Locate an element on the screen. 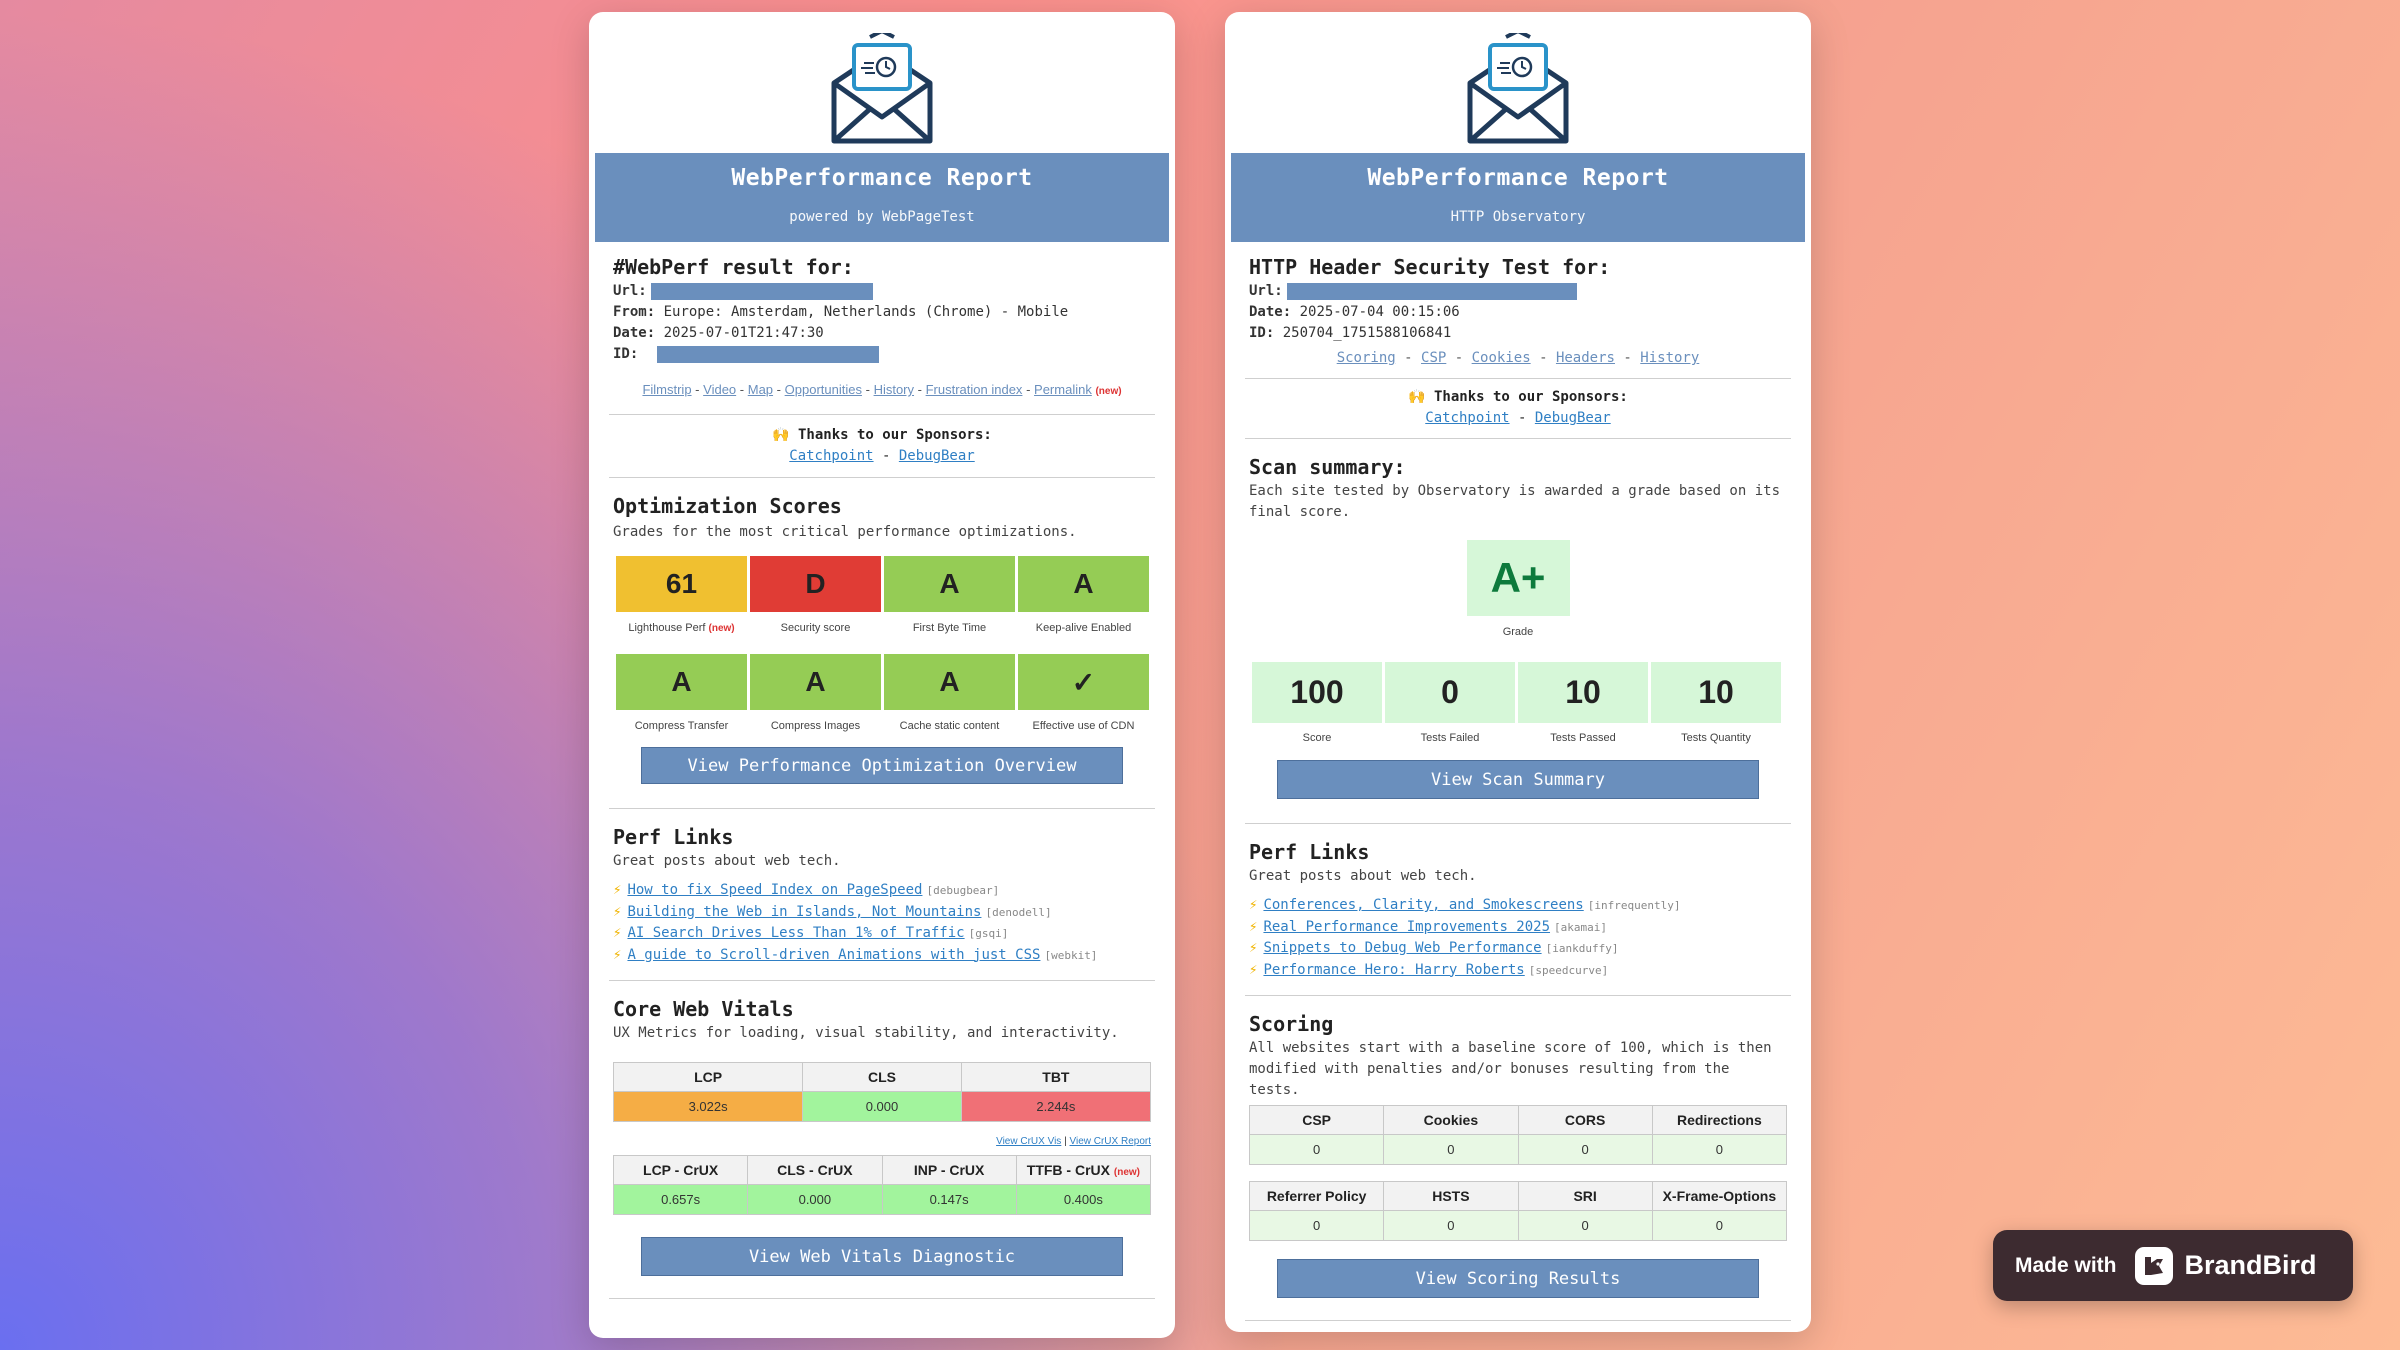 This screenshot has width=2400, height=1350. nav-frustration-index: Frustration index is located at coordinates (974, 389).